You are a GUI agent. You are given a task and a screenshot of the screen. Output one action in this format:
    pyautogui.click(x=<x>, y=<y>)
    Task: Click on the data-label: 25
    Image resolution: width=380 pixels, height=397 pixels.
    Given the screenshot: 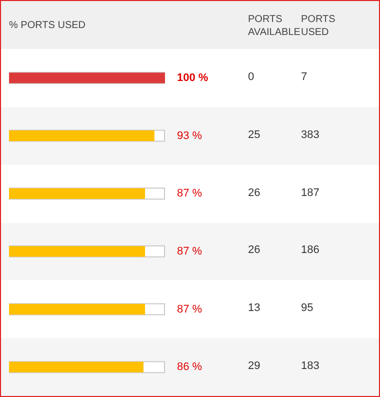 What is the action you would take?
    pyautogui.click(x=254, y=134)
    